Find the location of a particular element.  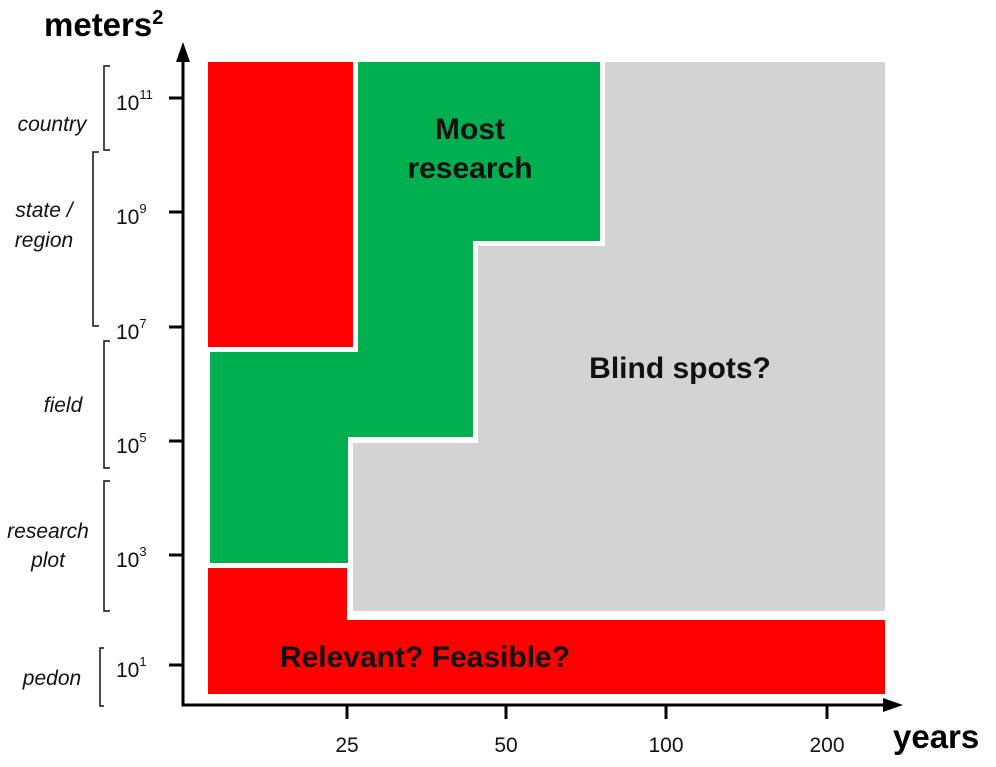

y-axis-title: meters2 is located at coordinates (103, 24).